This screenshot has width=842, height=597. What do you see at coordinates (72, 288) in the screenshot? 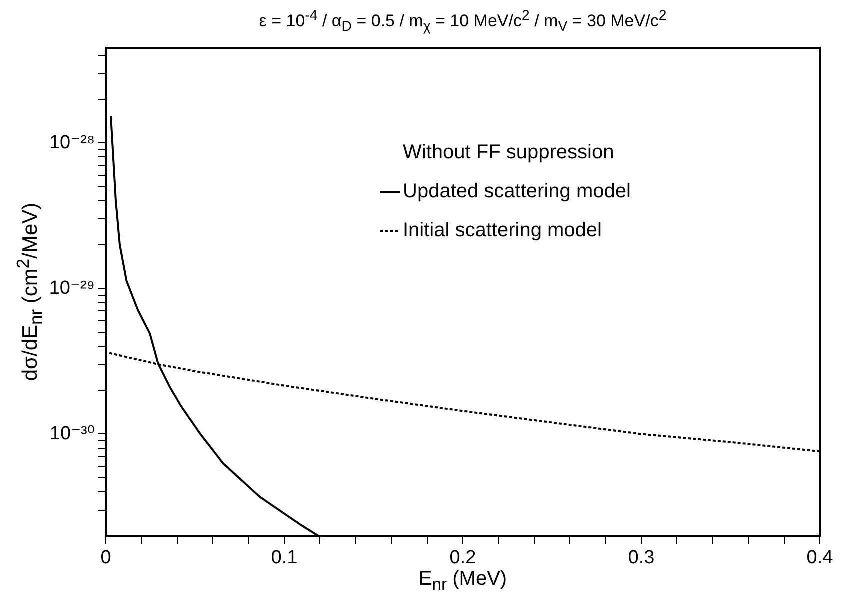
I see `y-tick-label: 10⁻²⁹` at bounding box center [72, 288].